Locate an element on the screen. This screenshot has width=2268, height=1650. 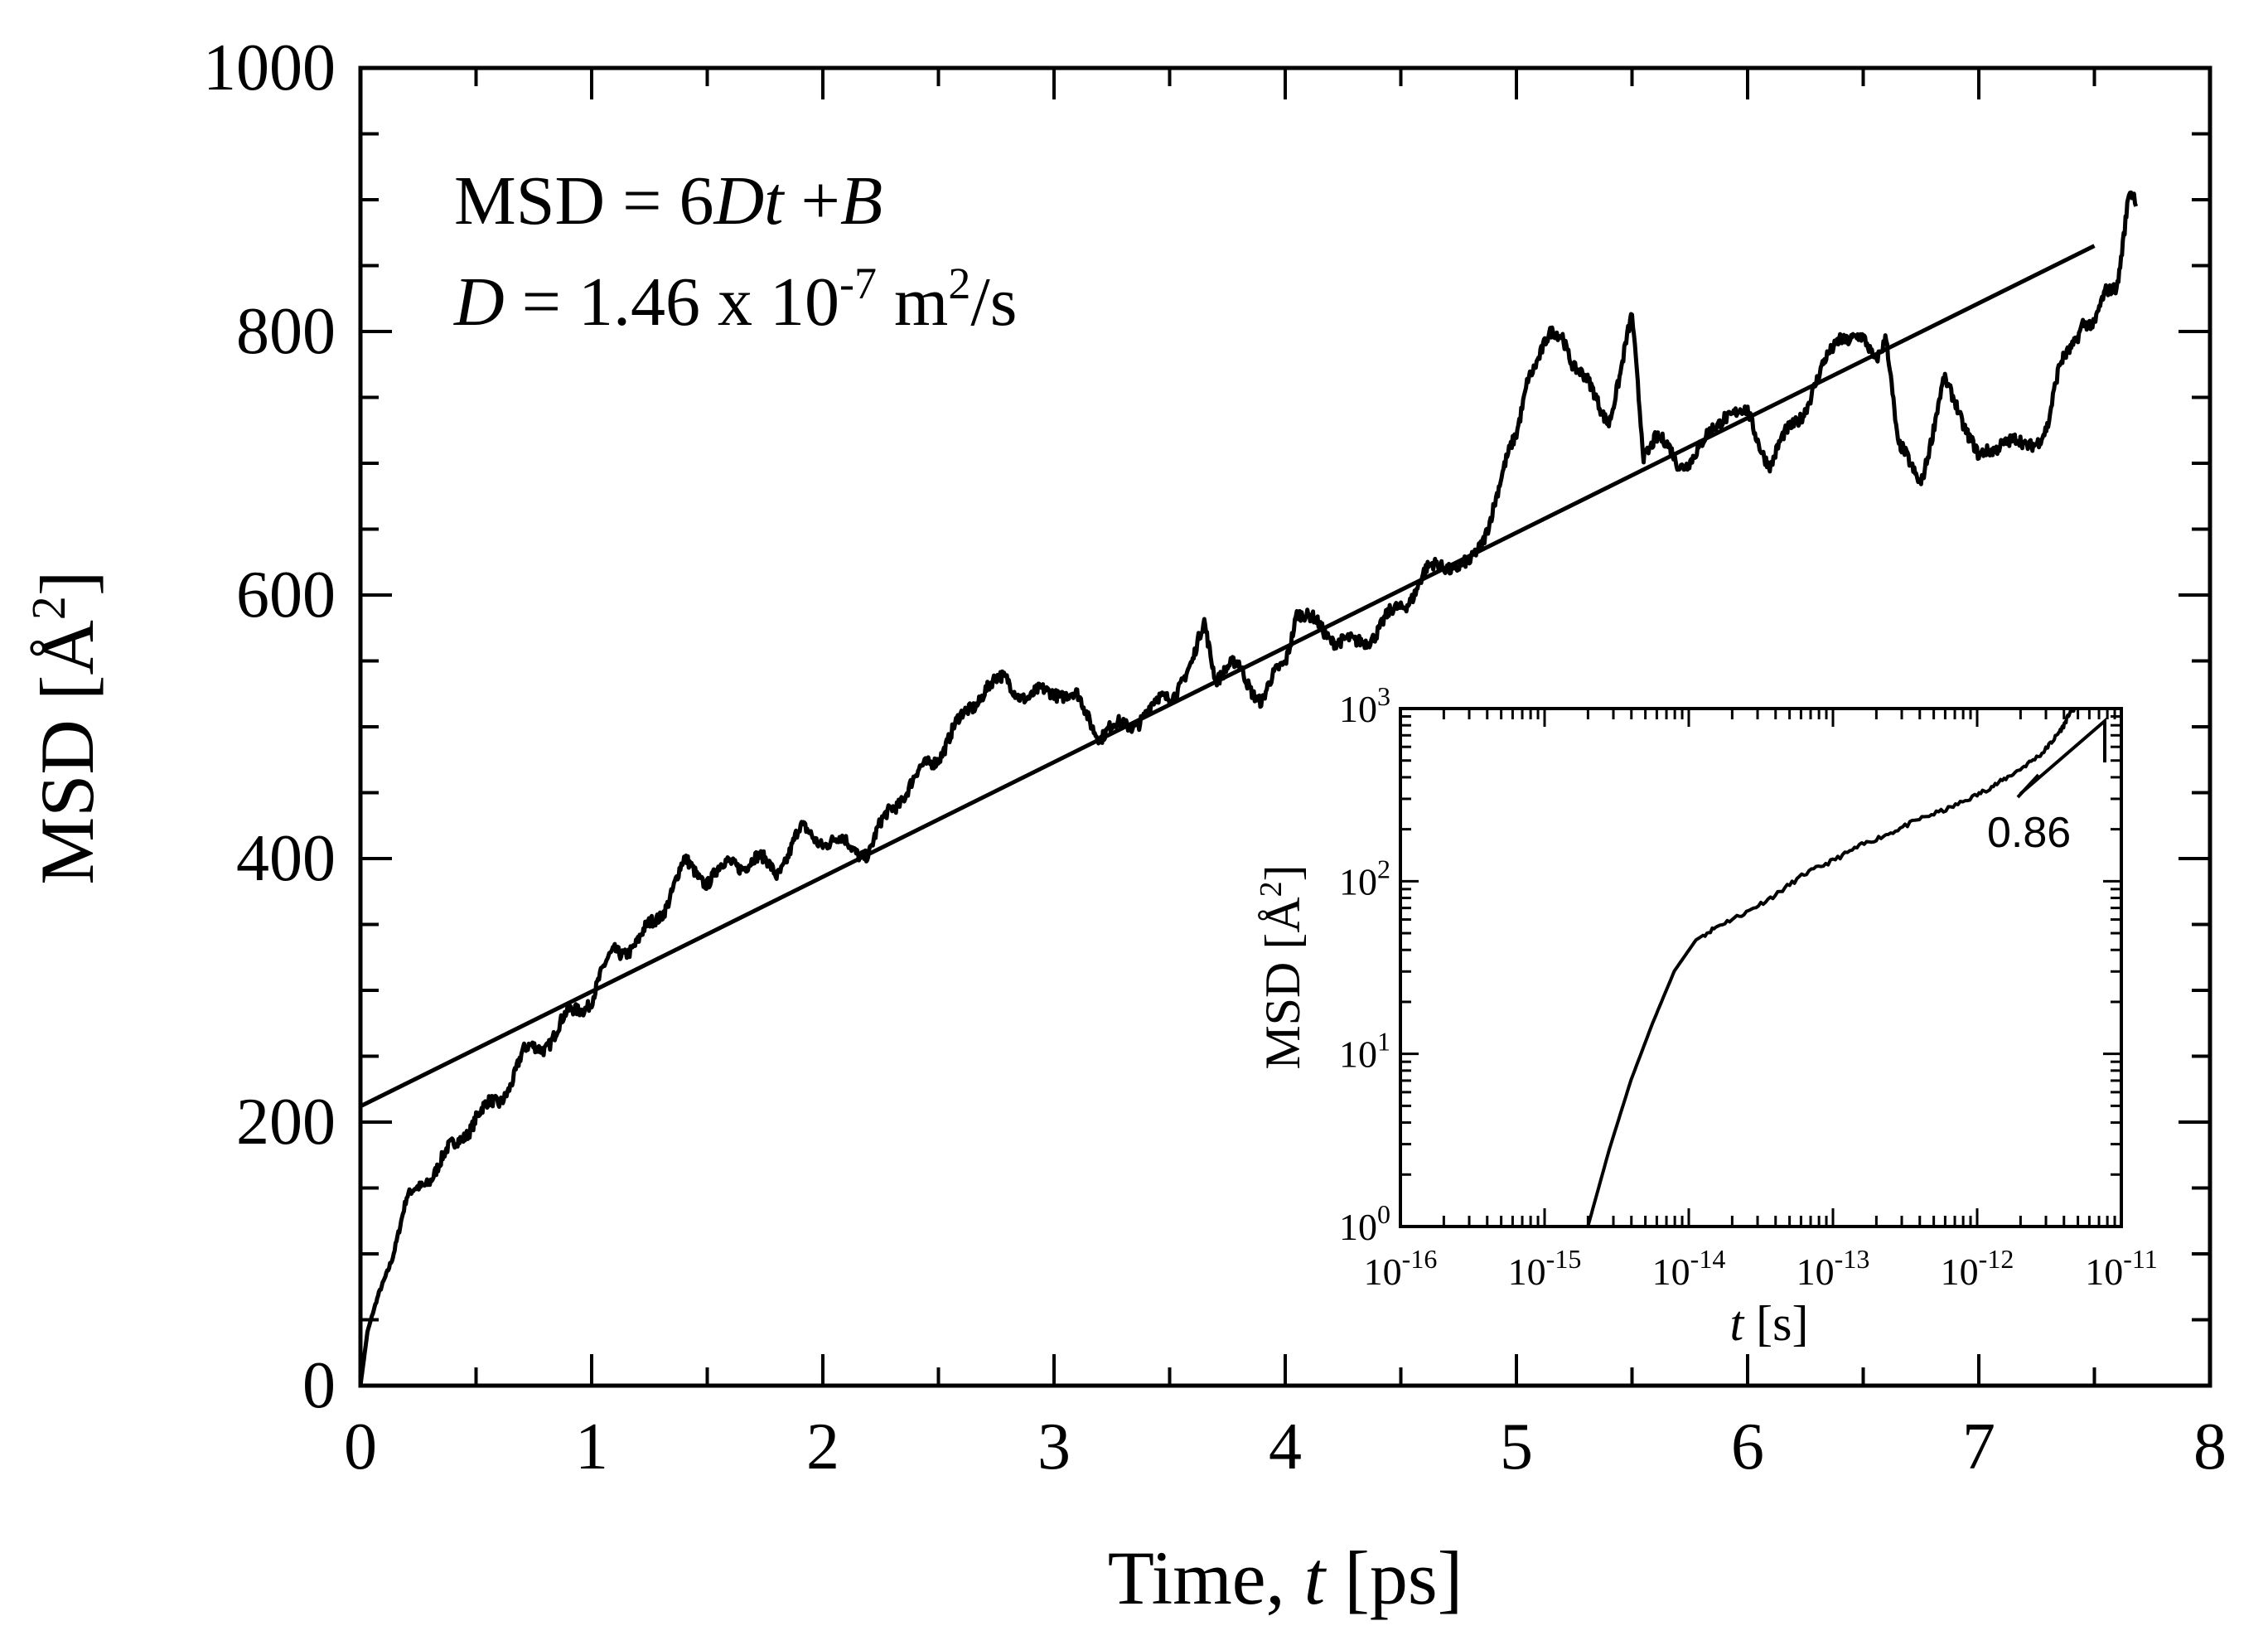
y-tick-label: 0 is located at coordinates (319, 1385).